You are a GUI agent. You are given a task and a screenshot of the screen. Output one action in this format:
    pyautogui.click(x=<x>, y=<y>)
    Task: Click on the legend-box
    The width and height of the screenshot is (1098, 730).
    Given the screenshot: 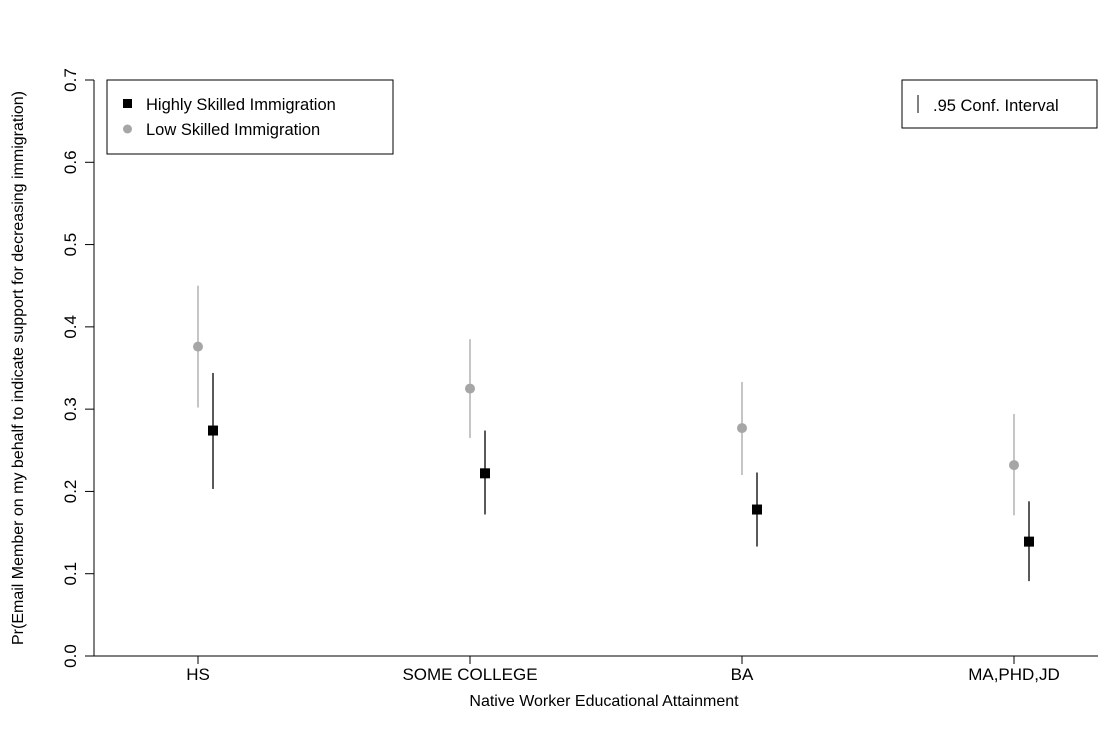 What is the action you would take?
    pyautogui.click(x=250, y=117)
    